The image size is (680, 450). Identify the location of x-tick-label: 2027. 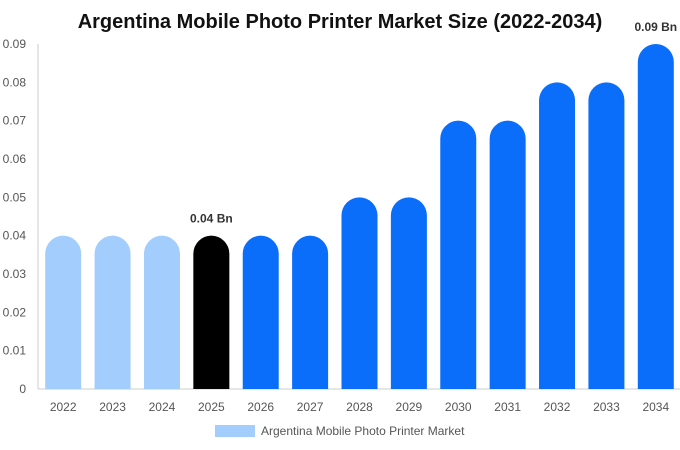
(310, 407).